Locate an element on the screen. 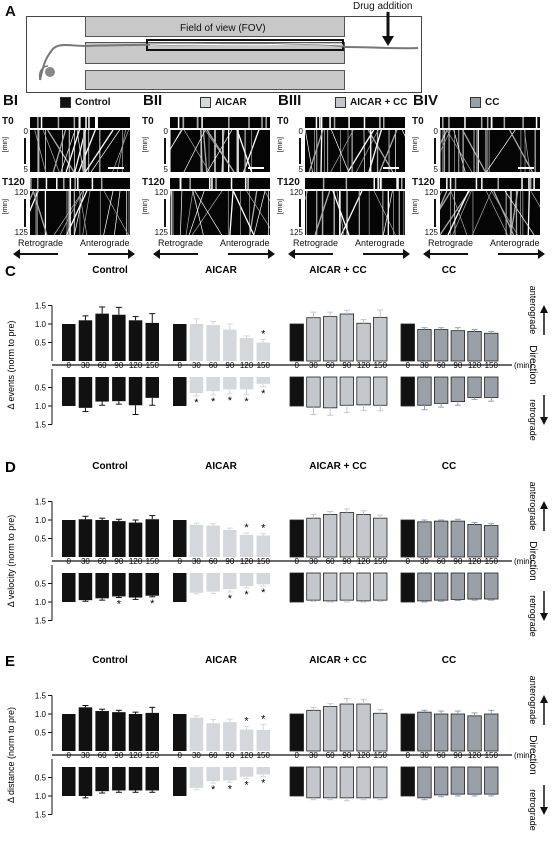 Image resolution: width=552 pixels, height=850 pixels. xtick-label-C: 30 is located at coordinates (313, 365).